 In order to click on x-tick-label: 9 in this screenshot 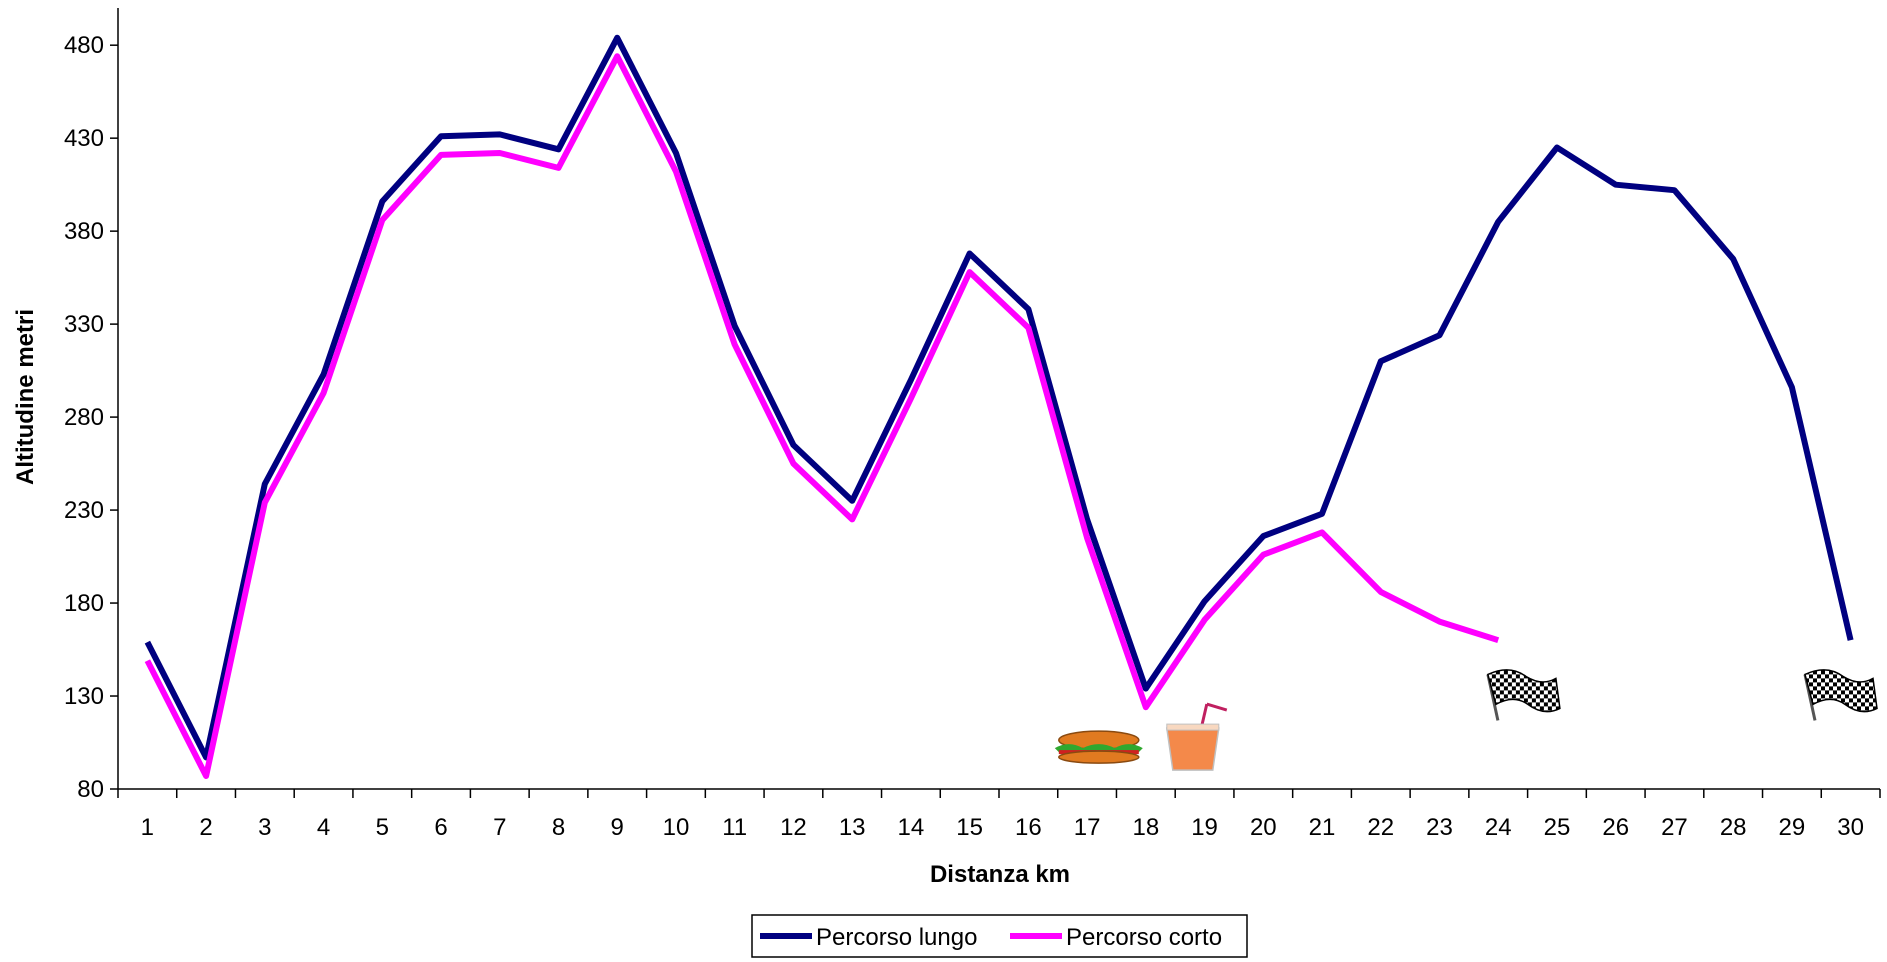, I will do `click(617, 827)`.